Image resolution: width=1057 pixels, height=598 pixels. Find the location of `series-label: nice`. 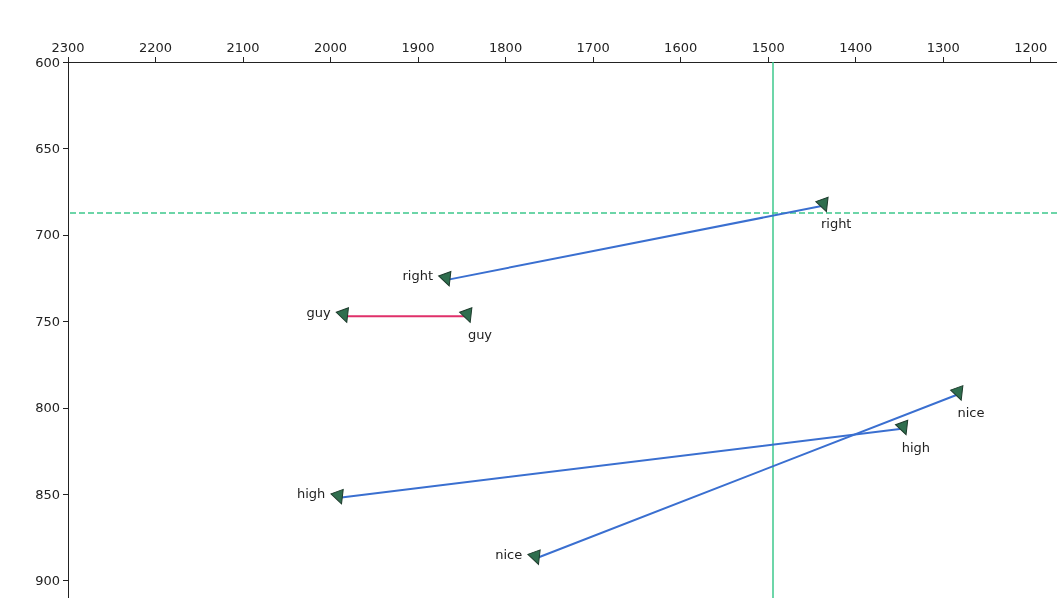

series-label: nice is located at coordinates (509, 554).